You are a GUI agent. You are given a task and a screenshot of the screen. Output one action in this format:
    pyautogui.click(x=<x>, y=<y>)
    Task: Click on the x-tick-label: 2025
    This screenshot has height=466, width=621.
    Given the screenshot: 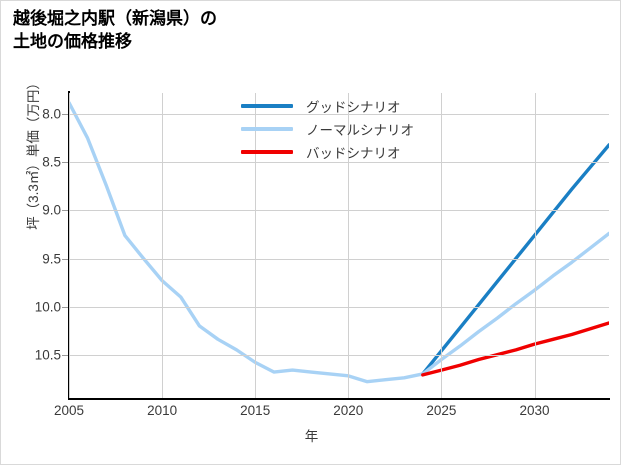 What is the action you would take?
    pyautogui.click(x=441, y=410)
    